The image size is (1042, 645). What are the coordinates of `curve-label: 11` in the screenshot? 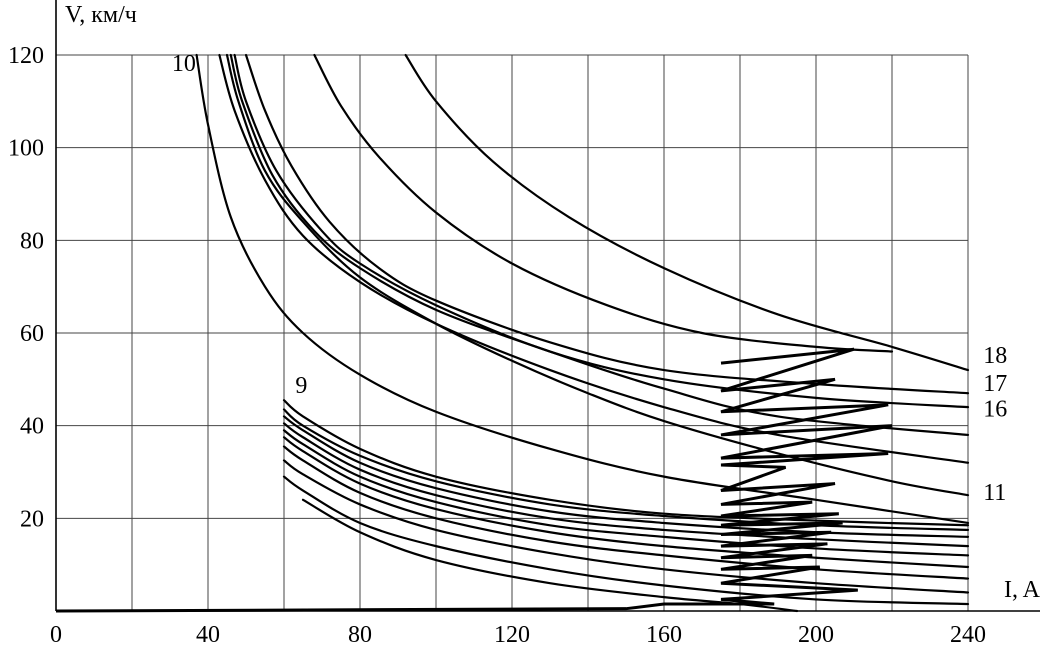 It's located at (994, 493).